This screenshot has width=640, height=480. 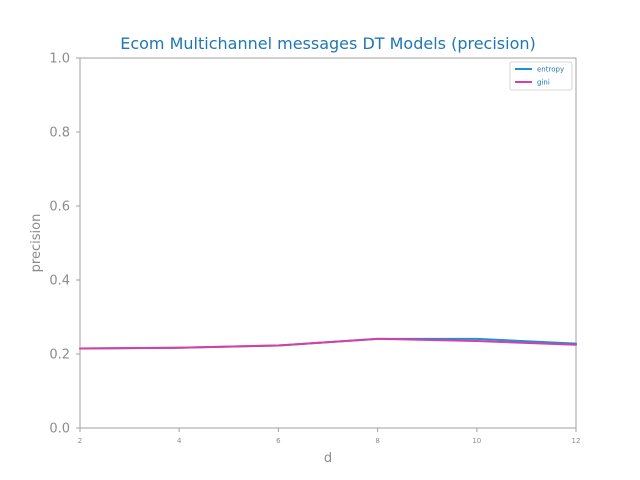 What do you see at coordinates (59, 281) in the screenshot?
I see `y-tick-label: 0.4` at bounding box center [59, 281].